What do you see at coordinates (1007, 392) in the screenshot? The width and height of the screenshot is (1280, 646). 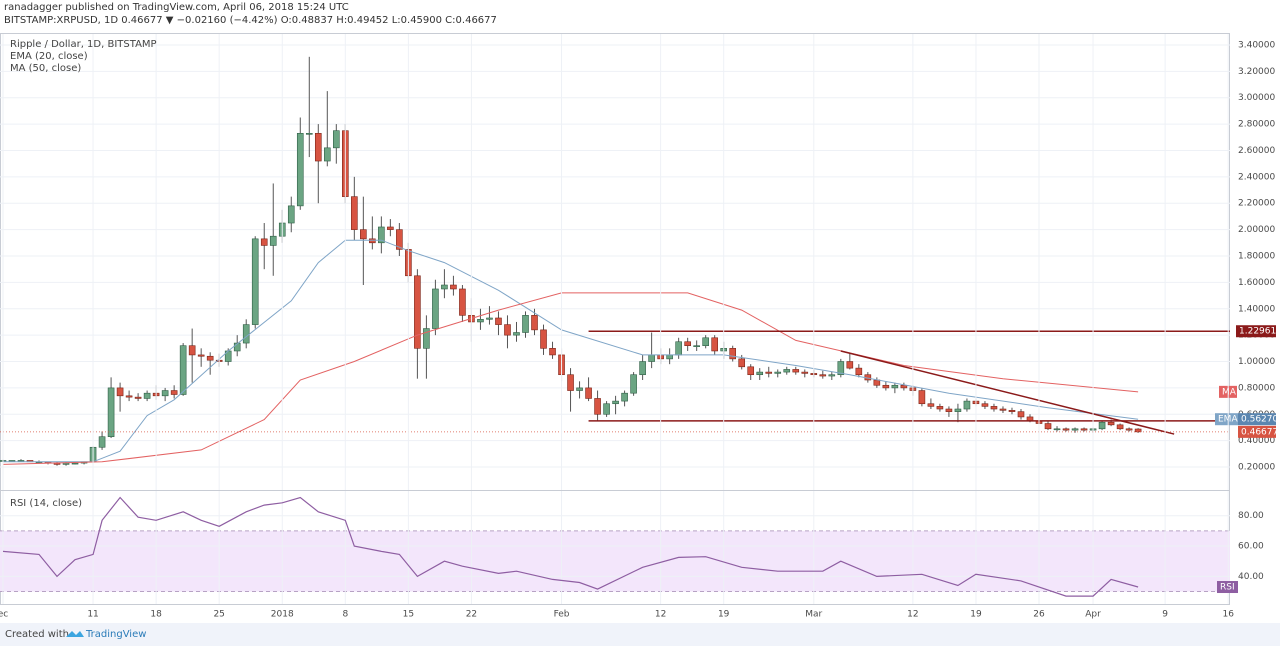 I see `trend-line` at bounding box center [1007, 392].